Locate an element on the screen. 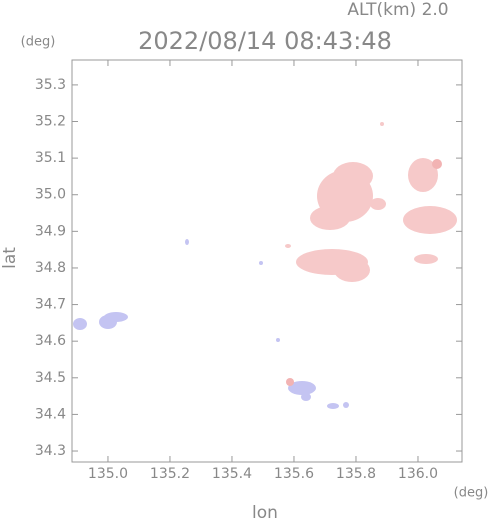 This screenshot has width=491, height=521. x-tick-label: 136.0 is located at coordinates (418, 474).